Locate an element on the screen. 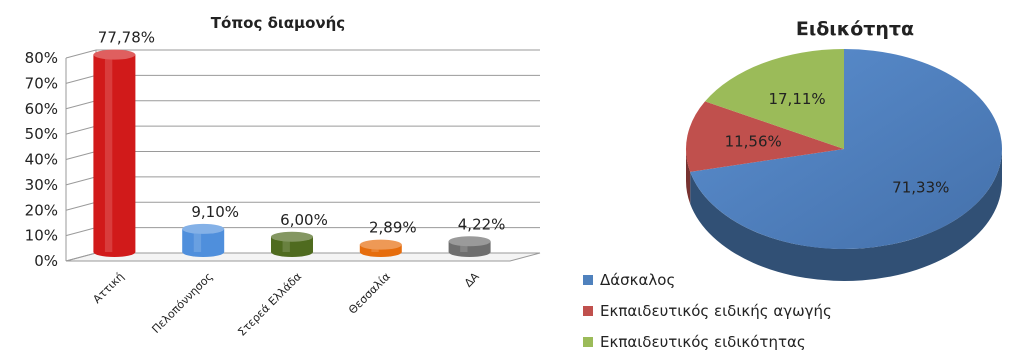 The height and width of the screenshot is (362, 1011). bar-chart-y-axis: 0% 10% 20% 30% 40% 50% 60% 70% 80% is located at coordinates (41, 159).